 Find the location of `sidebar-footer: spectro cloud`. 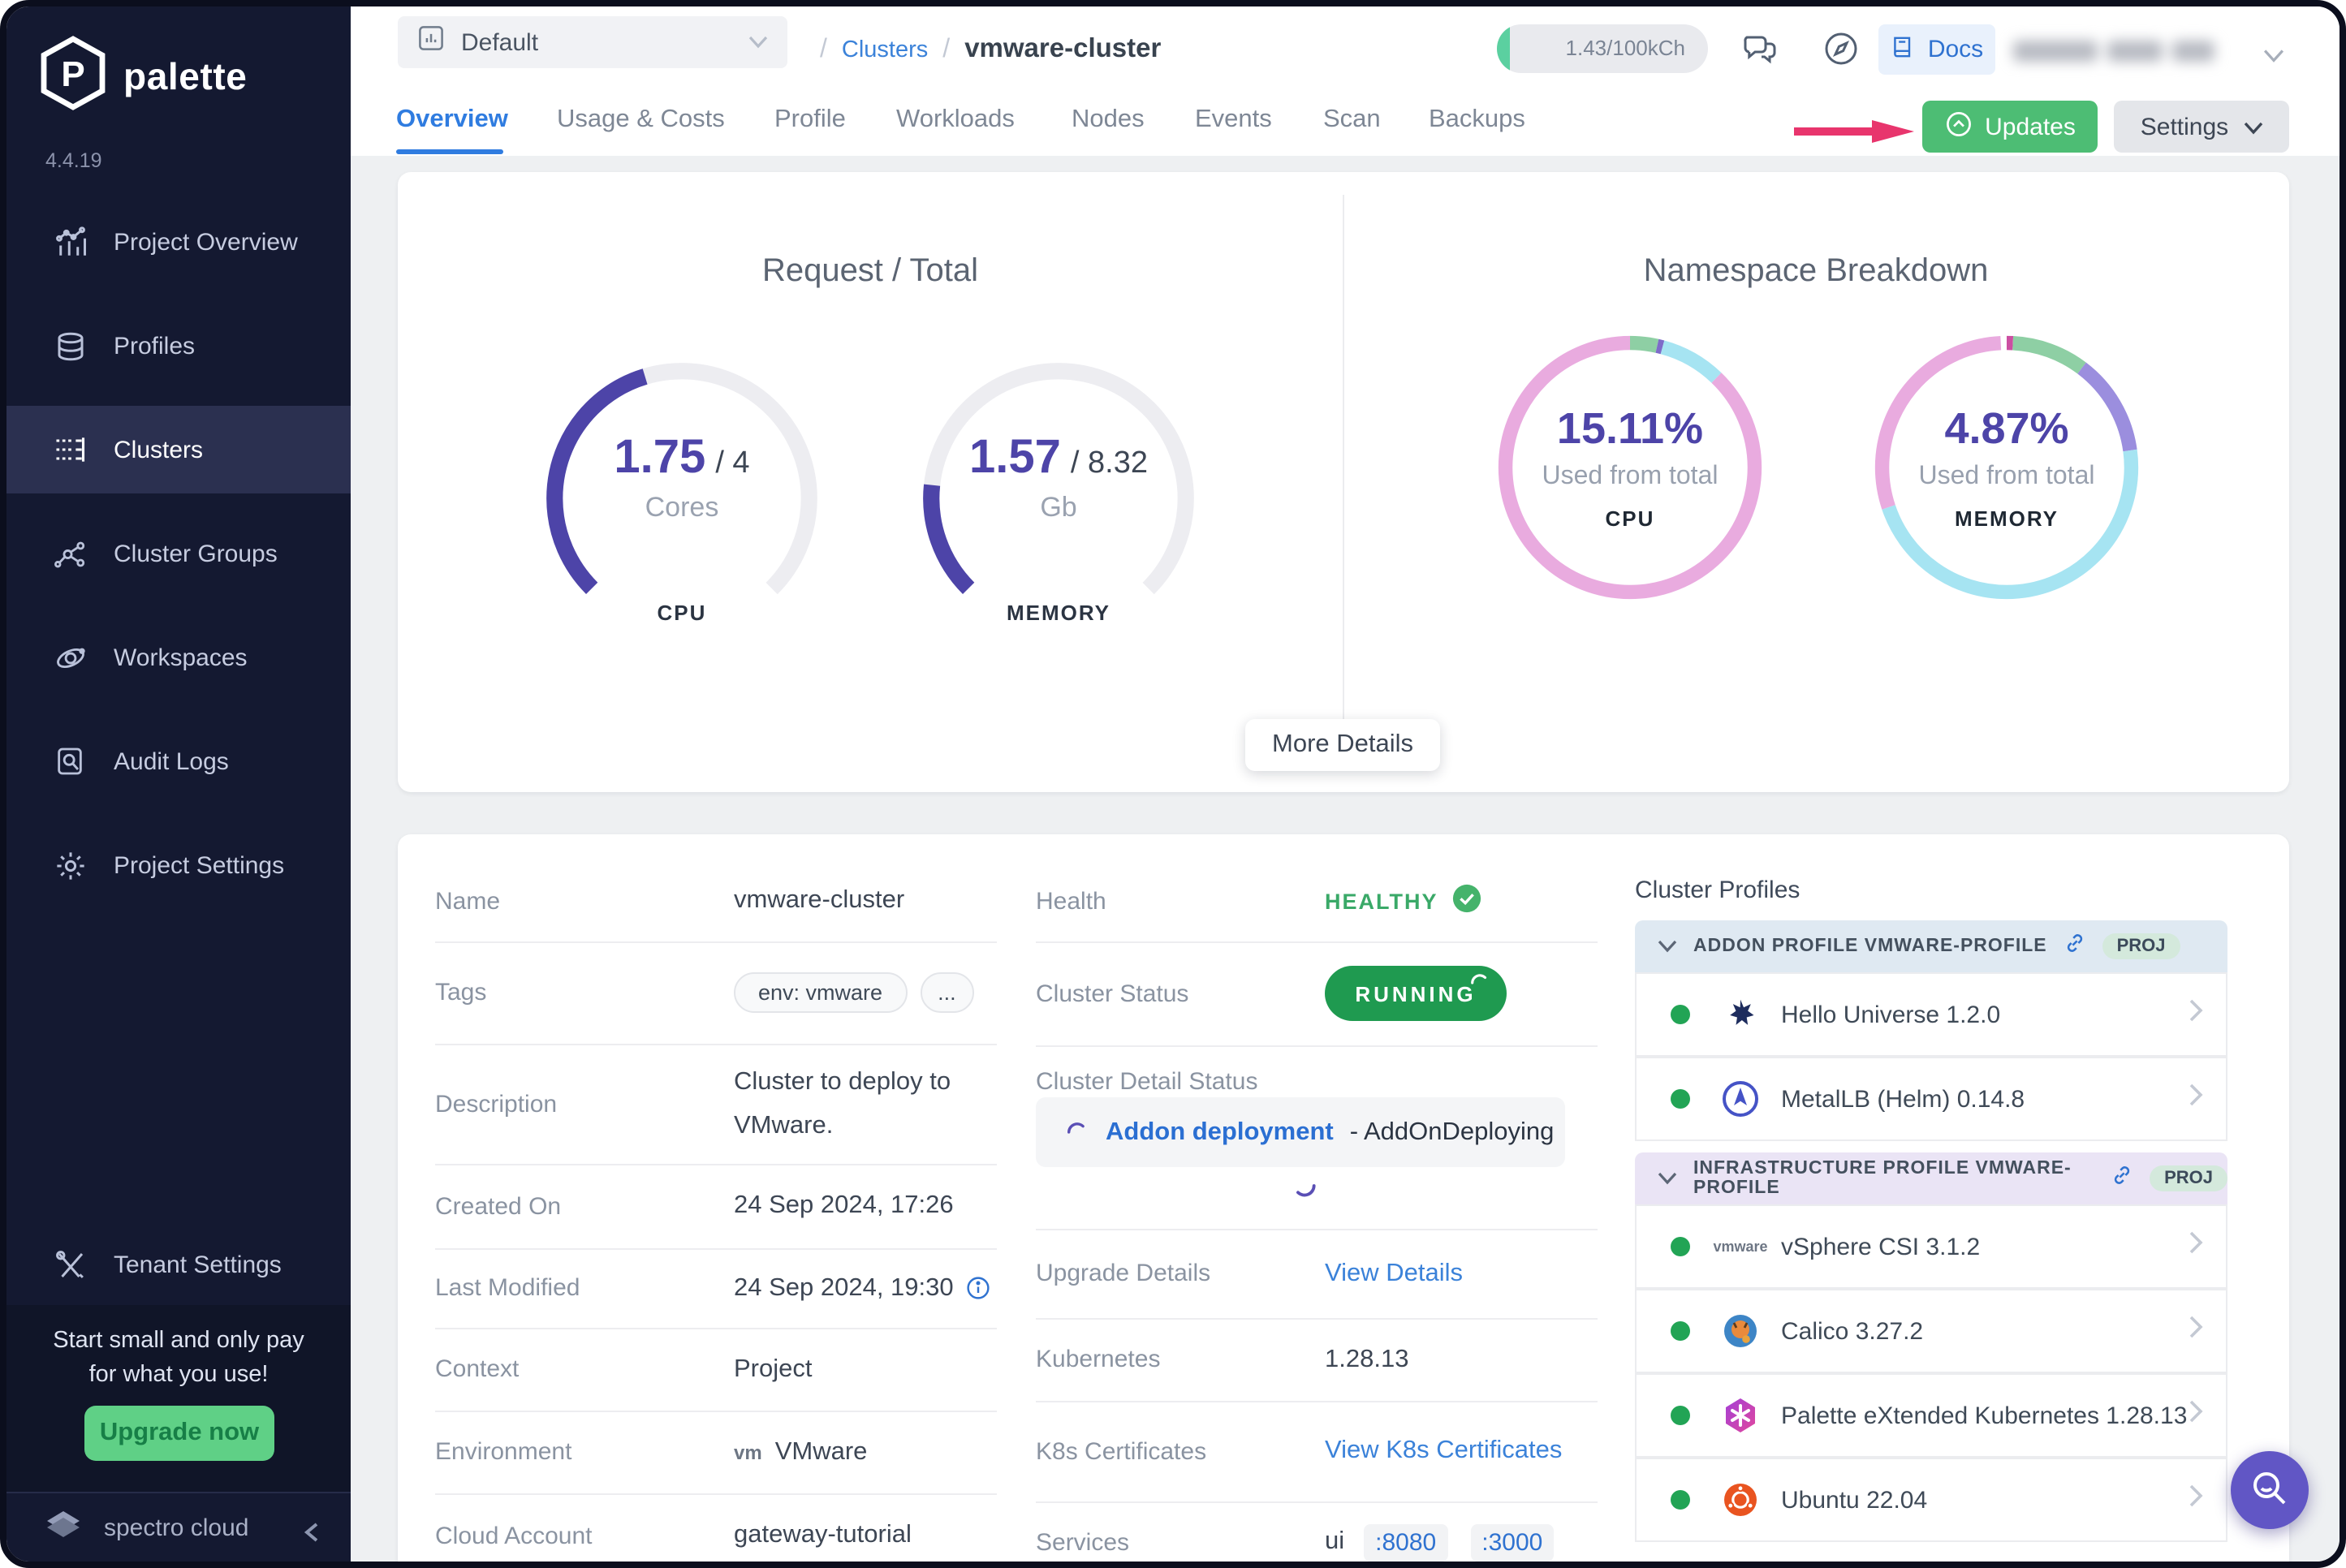

sidebar-footer: spectro cloud is located at coordinates (178, 1527).